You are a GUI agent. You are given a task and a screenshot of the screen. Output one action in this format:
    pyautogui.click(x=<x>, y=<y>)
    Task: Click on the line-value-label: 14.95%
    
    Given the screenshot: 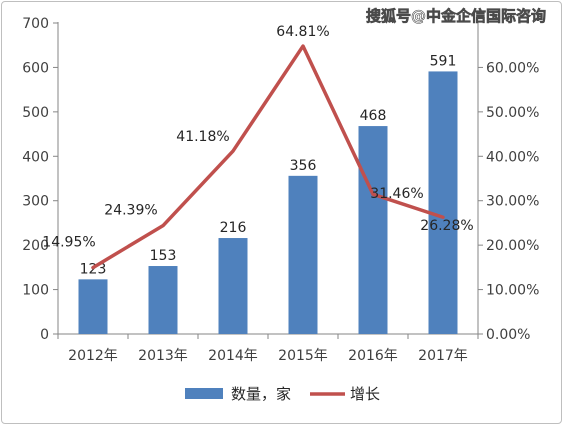 What is the action you would take?
    pyautogui.click(x=68, y=243)
    